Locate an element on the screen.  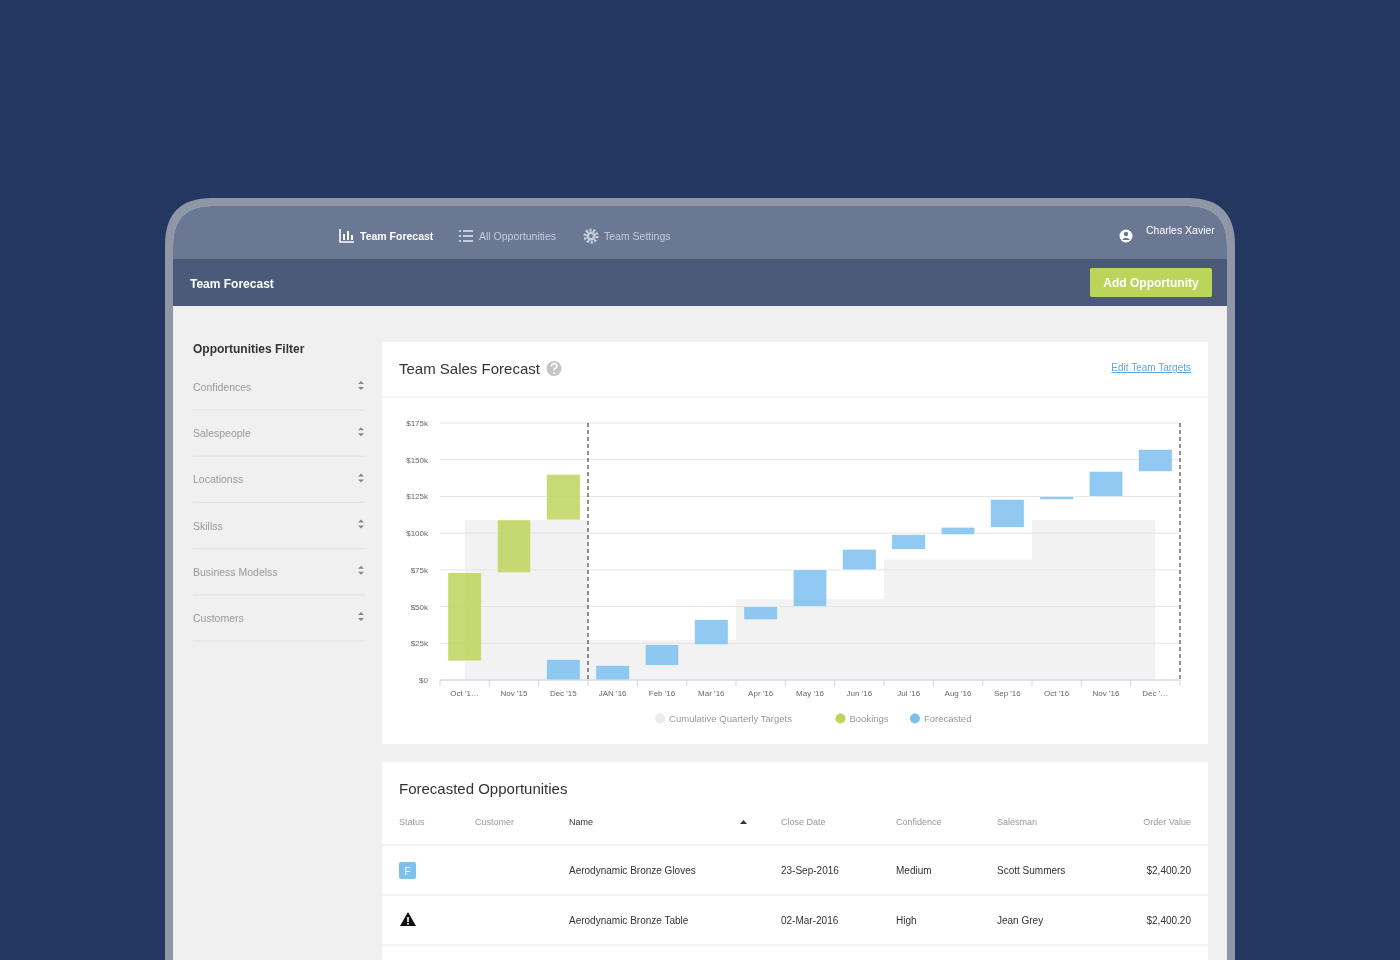
legend-label: Cumulative Quarterly Targets is located at coordinates (731, 718).